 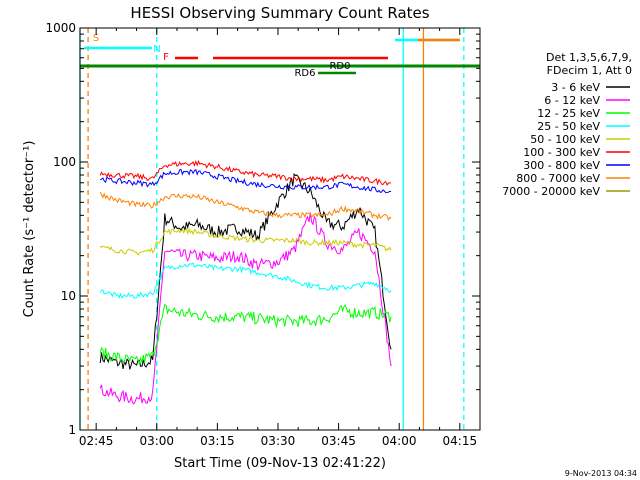 What do you see at coordinates (166, 57) in the screenshot?
I see `state-label-2: F` at bounding box center [166, 57].